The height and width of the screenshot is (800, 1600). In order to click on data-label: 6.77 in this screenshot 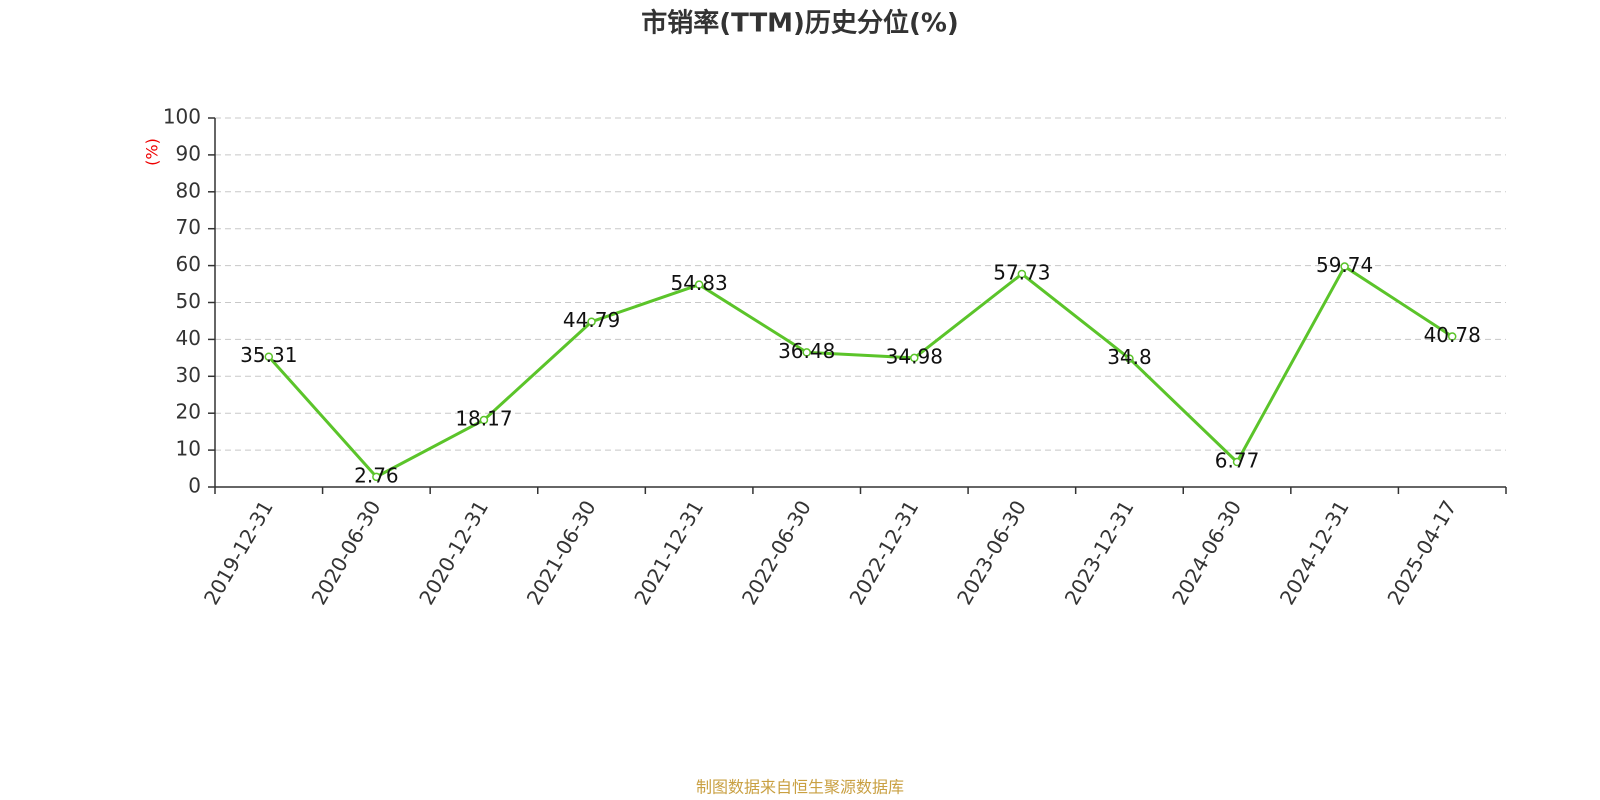, I will do `click(1237, 461)`.